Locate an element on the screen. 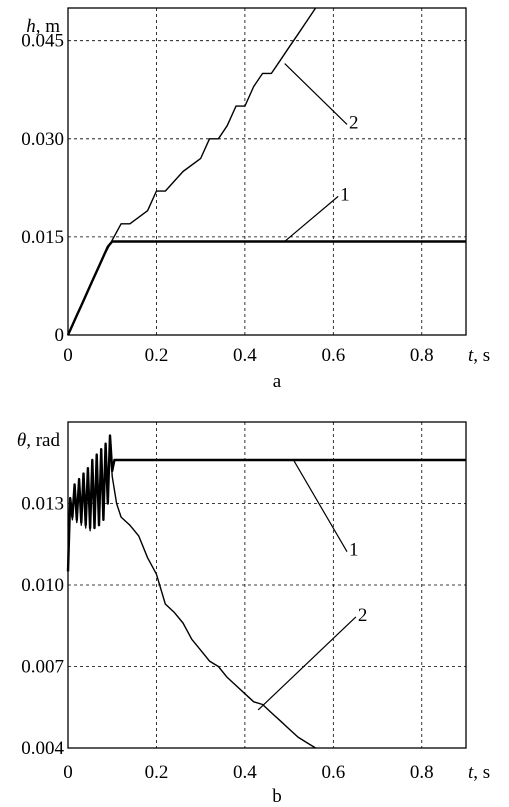 This screenshot has height=807, width=509. chart-a-x-axis-unit: , s is located at coordinates (481, 355).